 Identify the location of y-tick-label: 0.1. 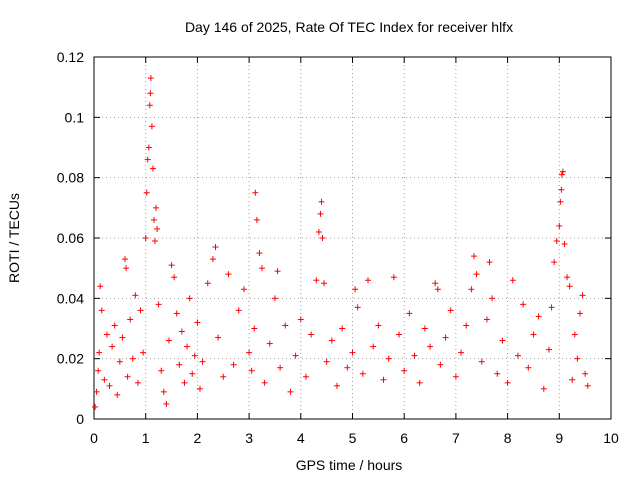
(75, 117).